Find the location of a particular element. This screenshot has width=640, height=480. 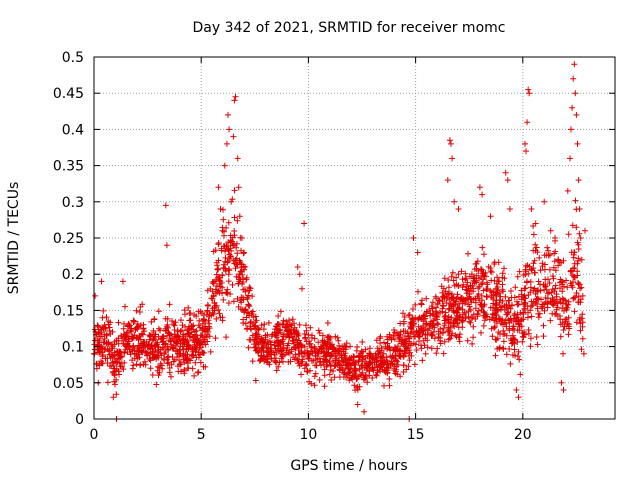

x-tick-labels: 0 5 10 15 20 is located at coordinates (311, 435).